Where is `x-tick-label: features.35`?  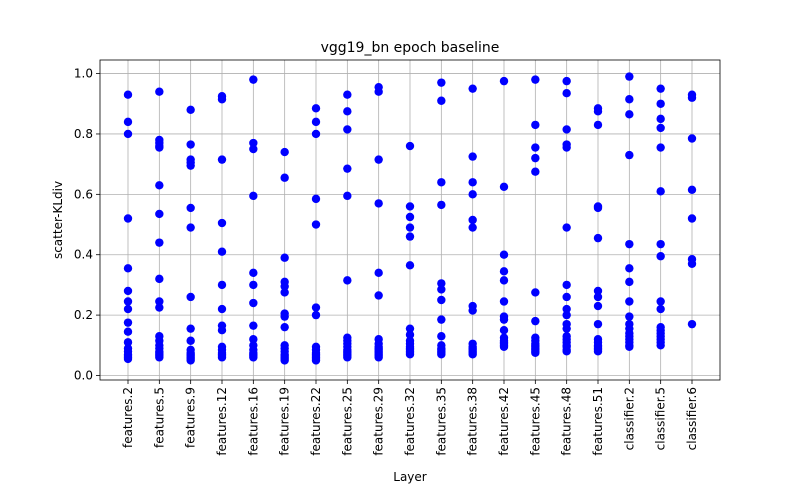
x-tick-label: features.35 is located at coordinates (441, 421).